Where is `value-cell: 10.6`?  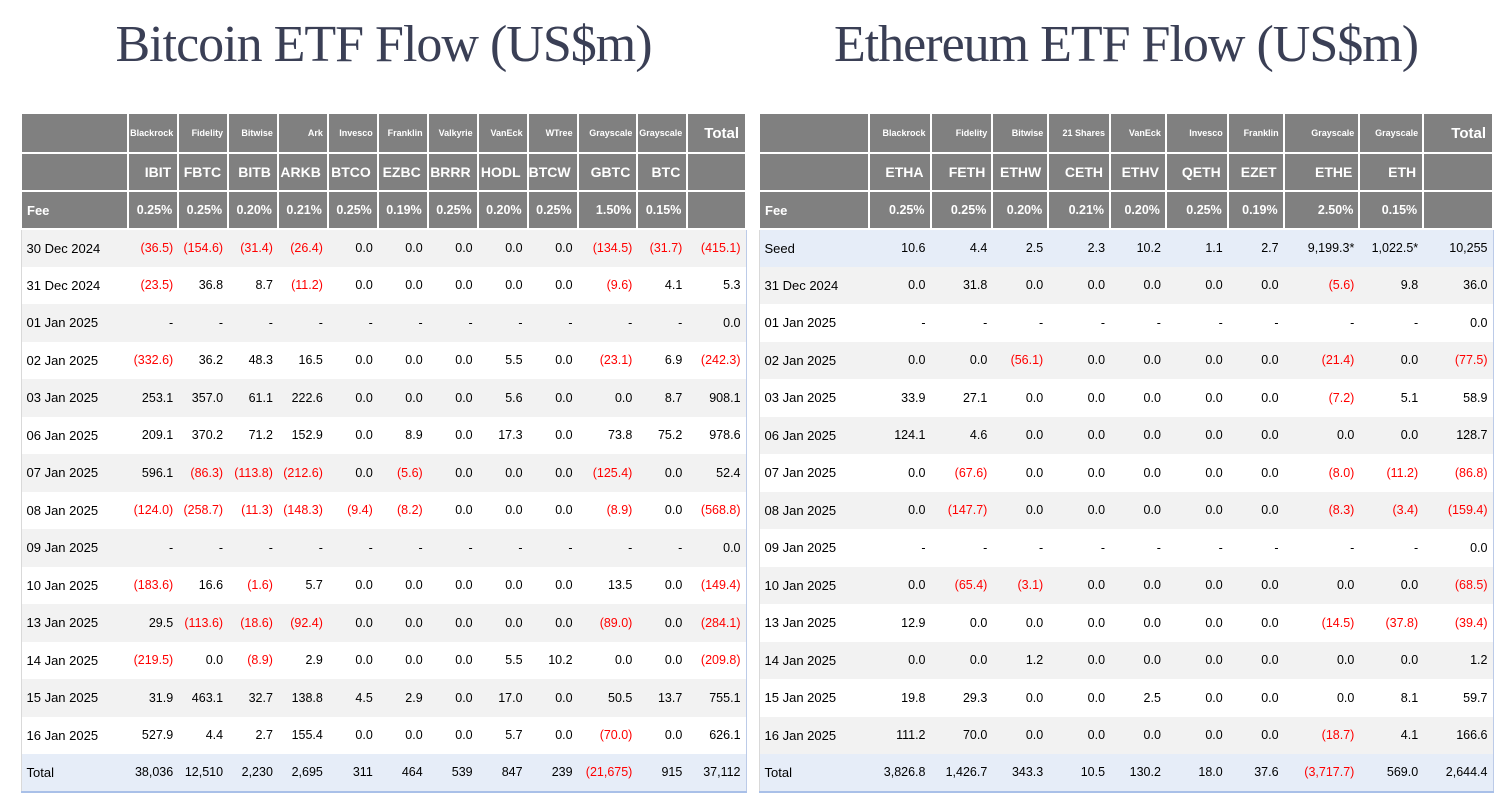 value-cell: 10.6 is located at coordinates (913, 248).